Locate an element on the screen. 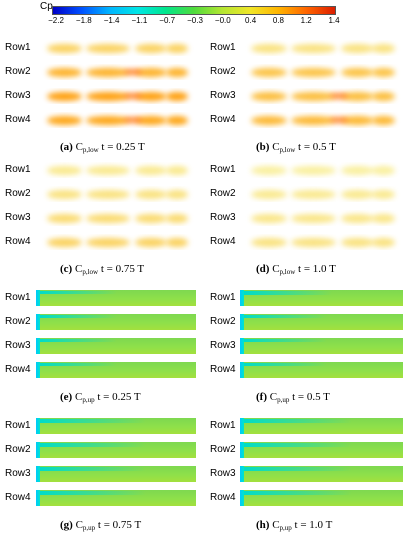 The image size is (411, 550). panel-letter: (c) is located at coordinates (66, 269).